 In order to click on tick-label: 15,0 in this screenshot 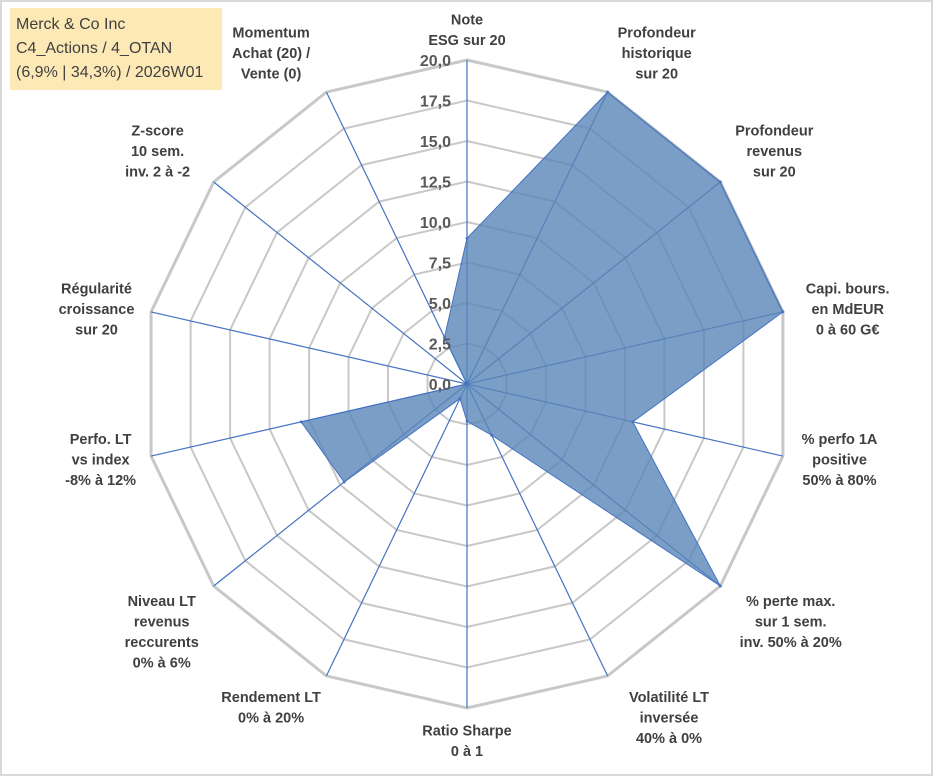, I will do `click(435, 142)`.